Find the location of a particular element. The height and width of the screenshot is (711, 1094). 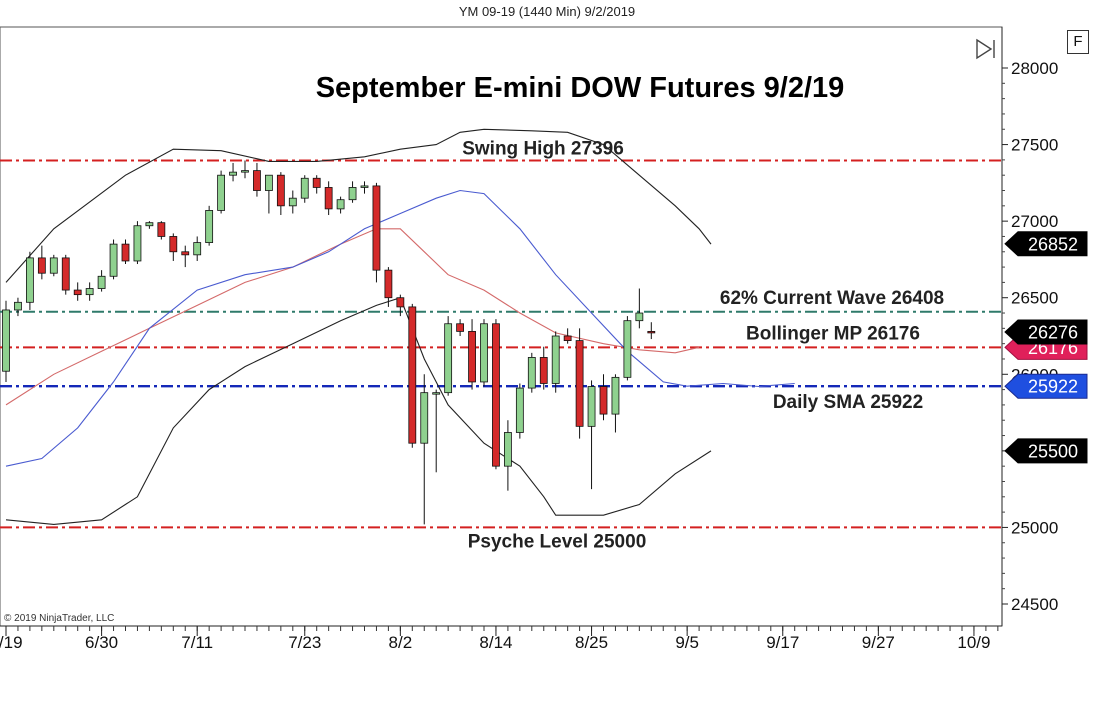

chart-header-title: YM 09-19 (1440 Min) 9/2/2019 is located at coordinates (547, 11).